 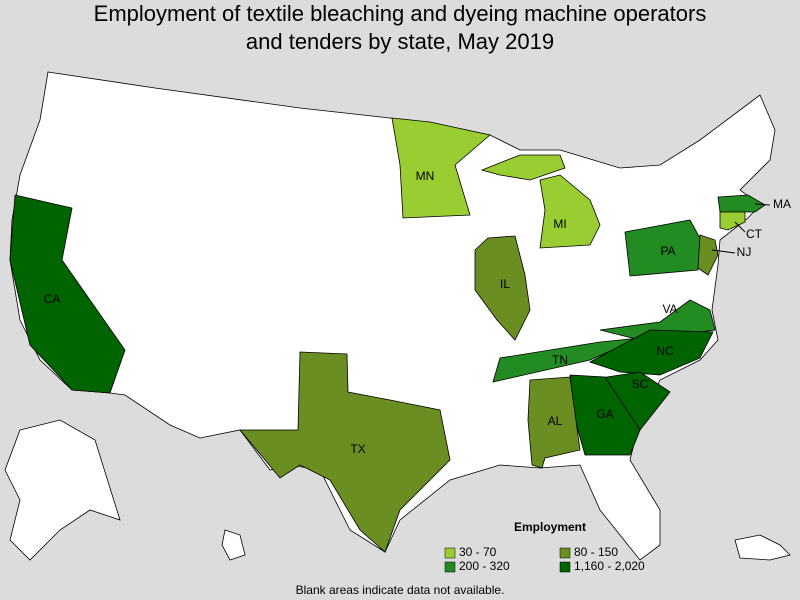 I want to click on state-label: PA, so click(x=667, y=251).